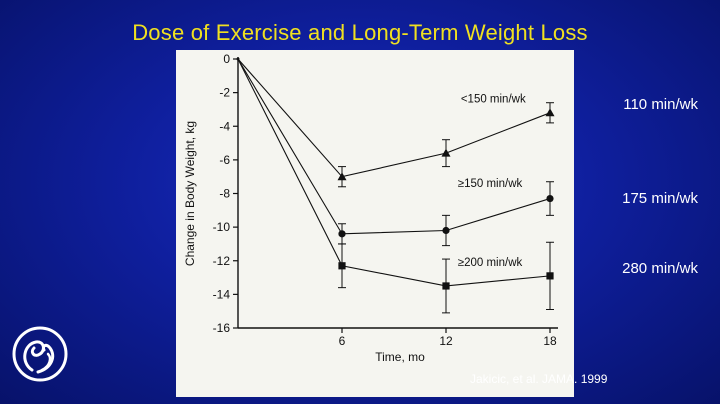  Describe the element at coordinates (446, 341) in the screenshot. I see `x-tick-label: 12` at that location.